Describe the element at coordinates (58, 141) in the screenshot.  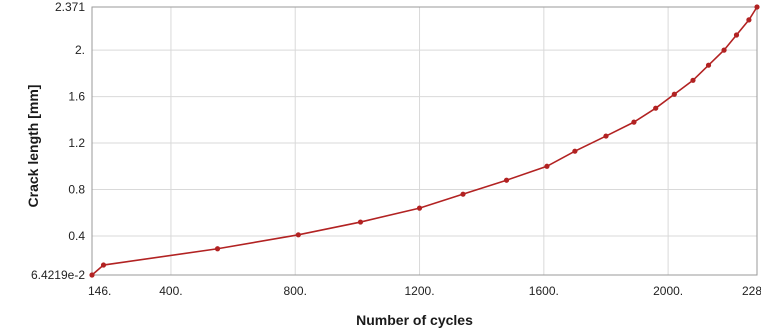
I see `y-axis-ticks: 6.4219e-2 0.4 0.8 1.2 1.6 2. 2.371` at that location.